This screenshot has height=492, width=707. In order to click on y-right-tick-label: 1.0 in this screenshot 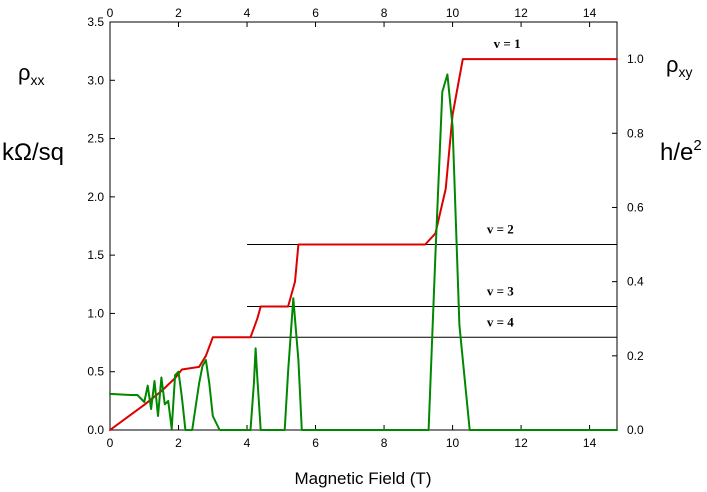, I will do `click(635, 59)`.